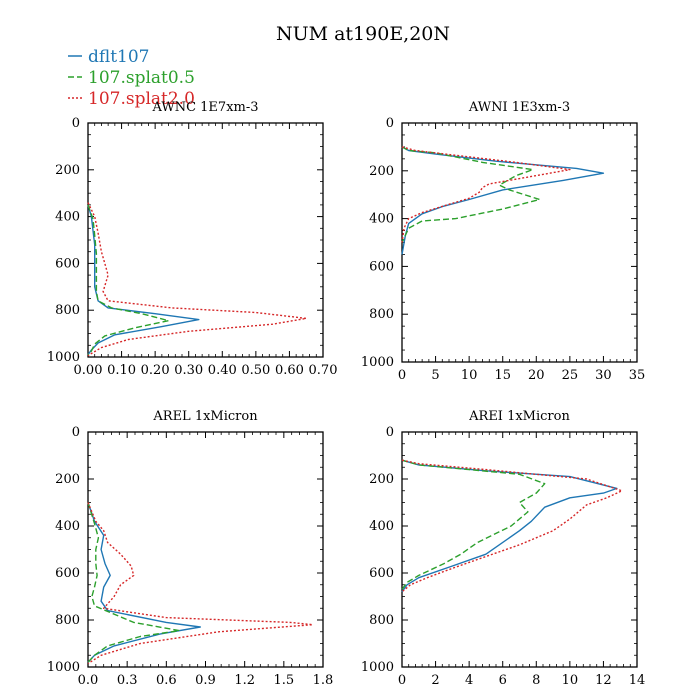 Image resolution: width=700 pixels, height=700 pixels. What do you see at coordinates (536, 375) in the screenshot?
I see `x-tick-label: 20` at bounding box center [536, 375].